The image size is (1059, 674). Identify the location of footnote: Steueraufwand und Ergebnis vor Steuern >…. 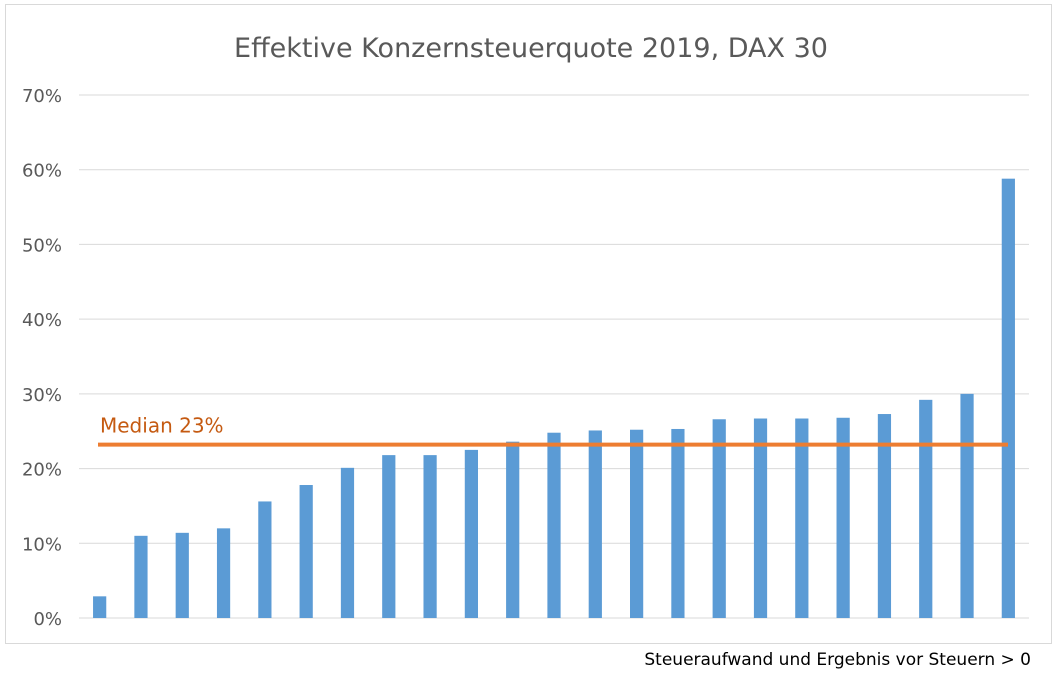
(837, 660).